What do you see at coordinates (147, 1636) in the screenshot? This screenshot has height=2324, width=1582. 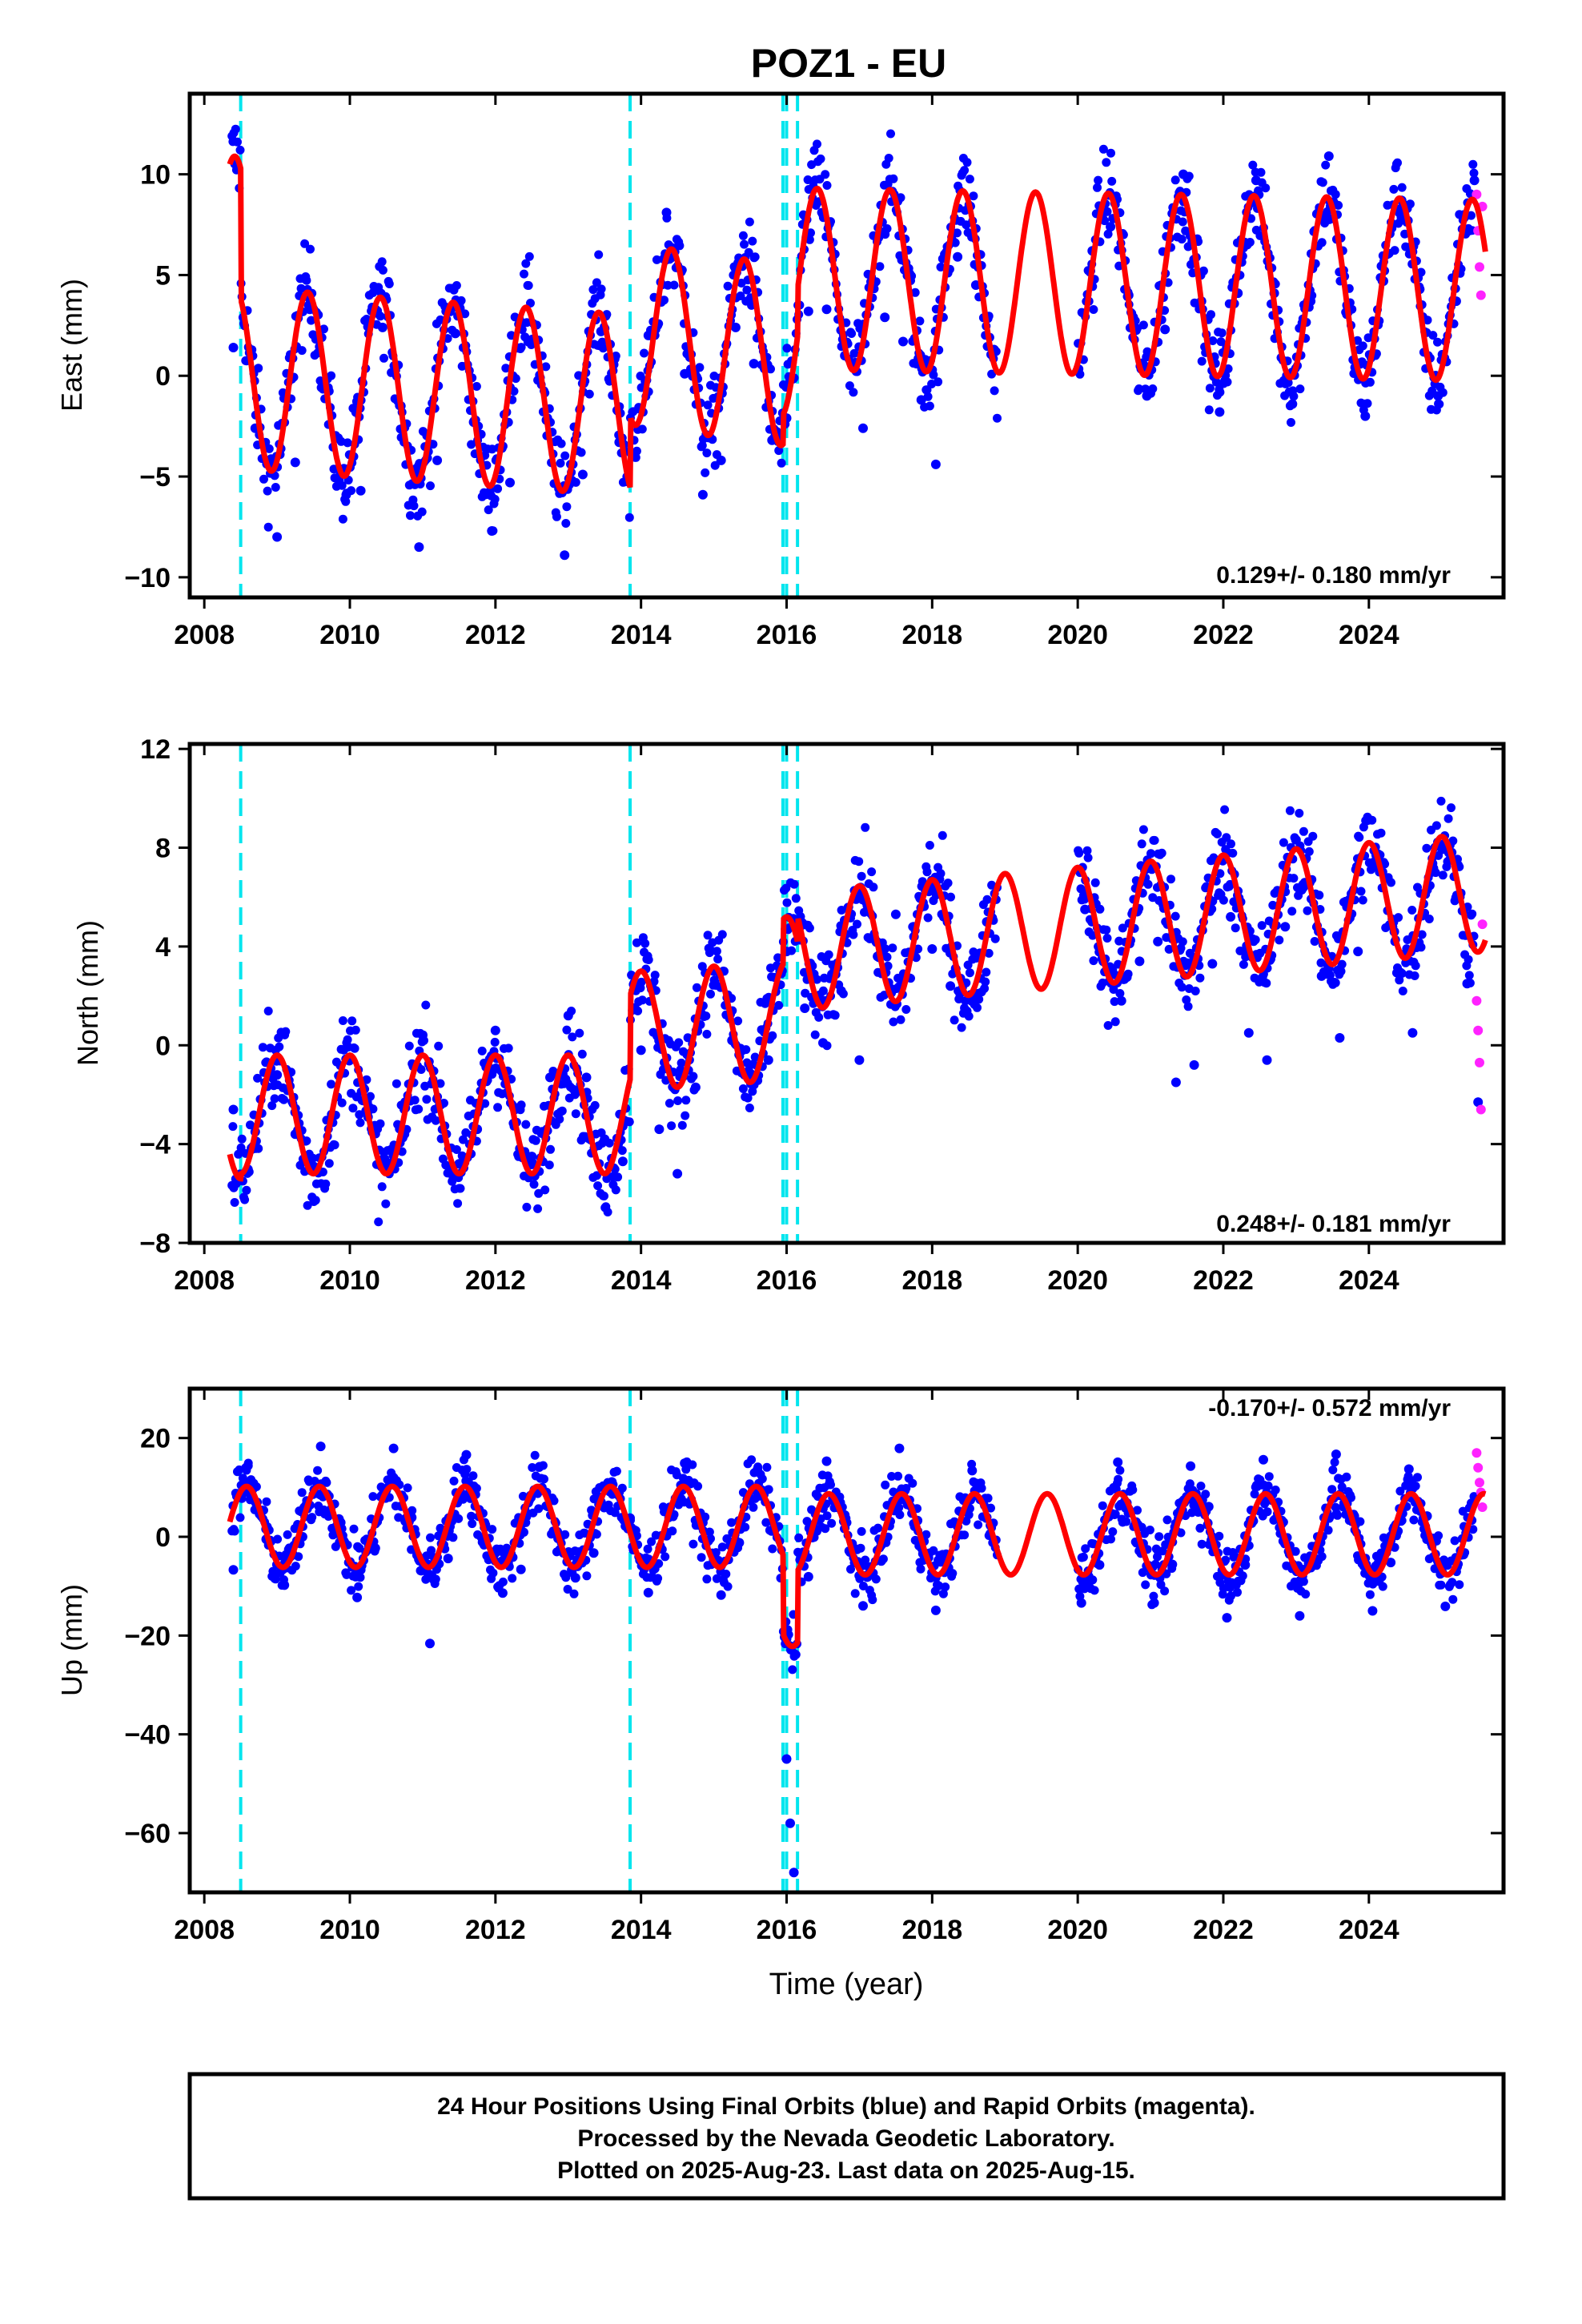 I see `y-tick-label: −20` at bounding box center [147, 1636].